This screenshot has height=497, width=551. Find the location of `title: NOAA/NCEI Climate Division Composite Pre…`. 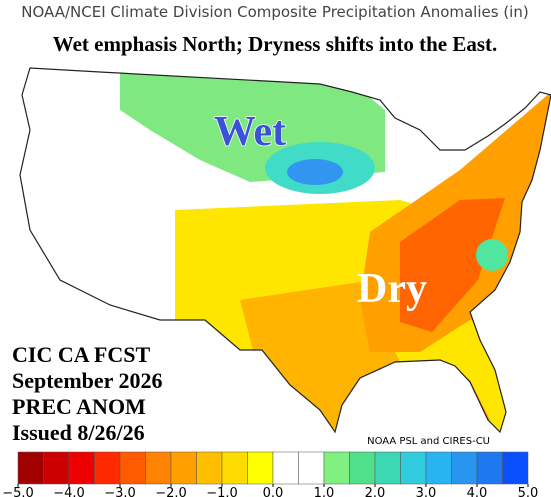

title: NOAA/NCEI Climate Division Composite Pre… is located at coordinates (274, 12).